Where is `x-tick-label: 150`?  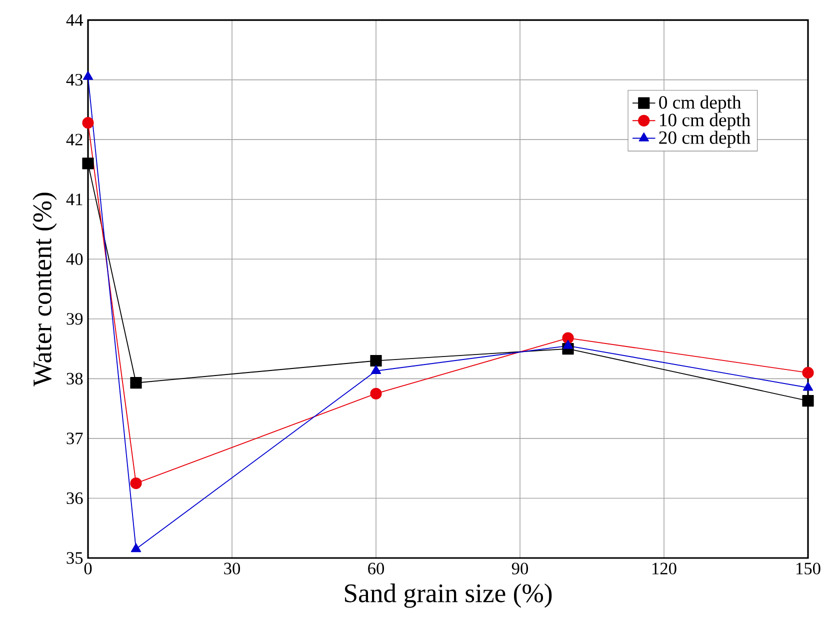
x-tick-label: 150 is located at coordinates (808, 568).